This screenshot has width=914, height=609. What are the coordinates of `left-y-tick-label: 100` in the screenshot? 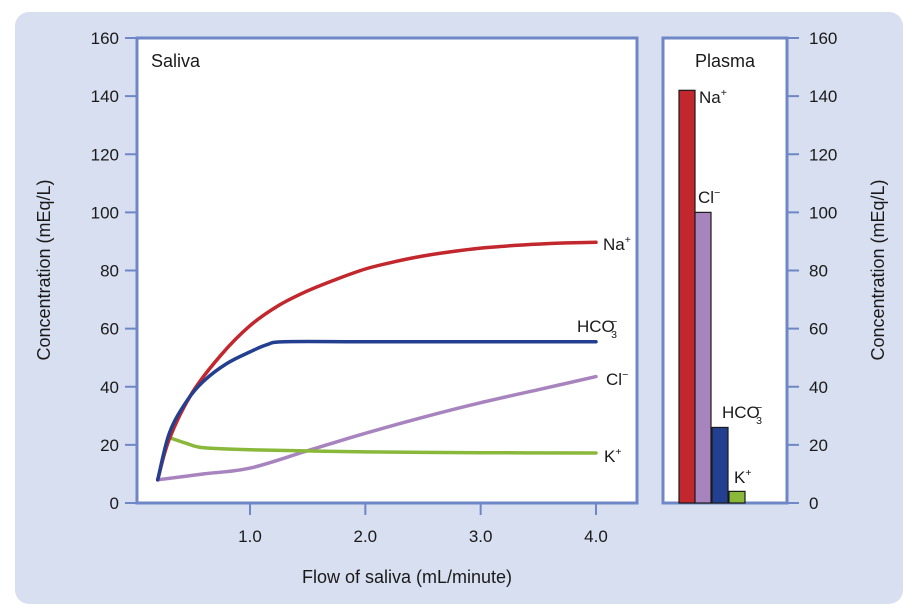 It's located at (105, 212).